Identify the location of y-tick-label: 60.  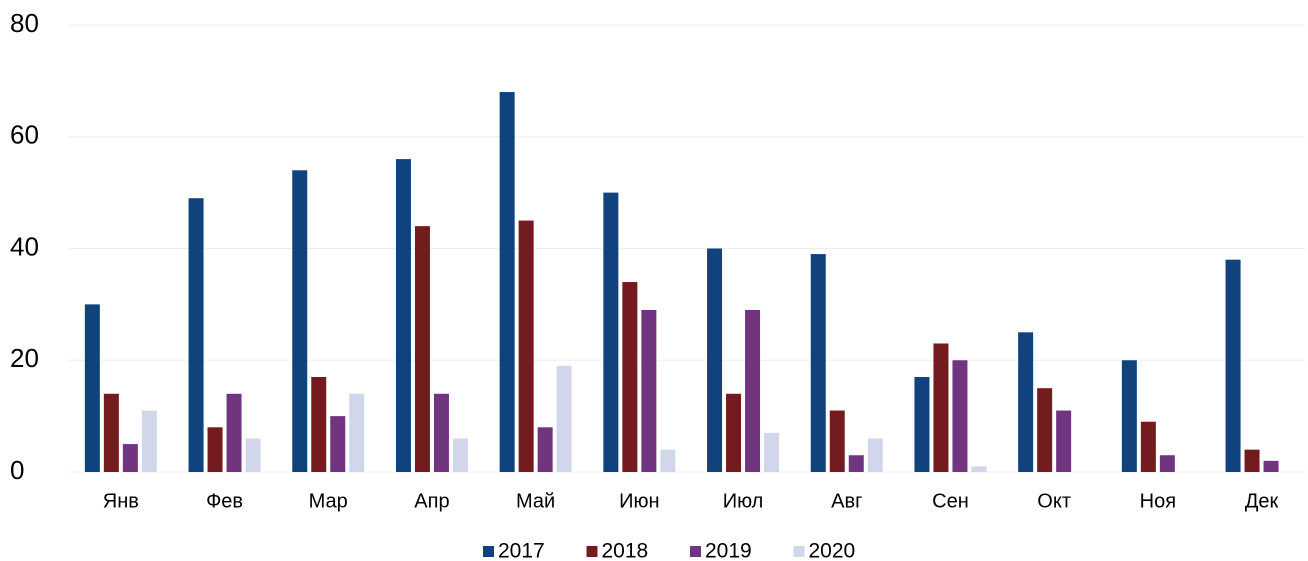
(24, 135).